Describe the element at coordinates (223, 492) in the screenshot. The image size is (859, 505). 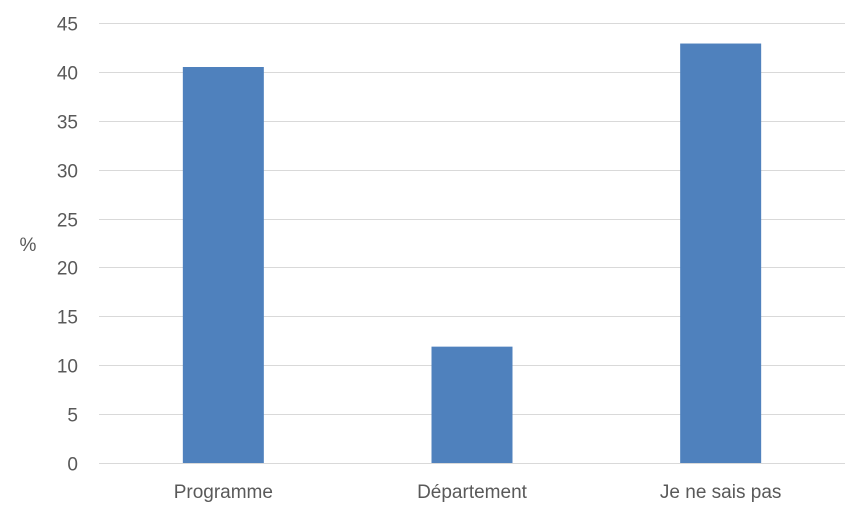
I see `x-tick-label: Programme` at that location.